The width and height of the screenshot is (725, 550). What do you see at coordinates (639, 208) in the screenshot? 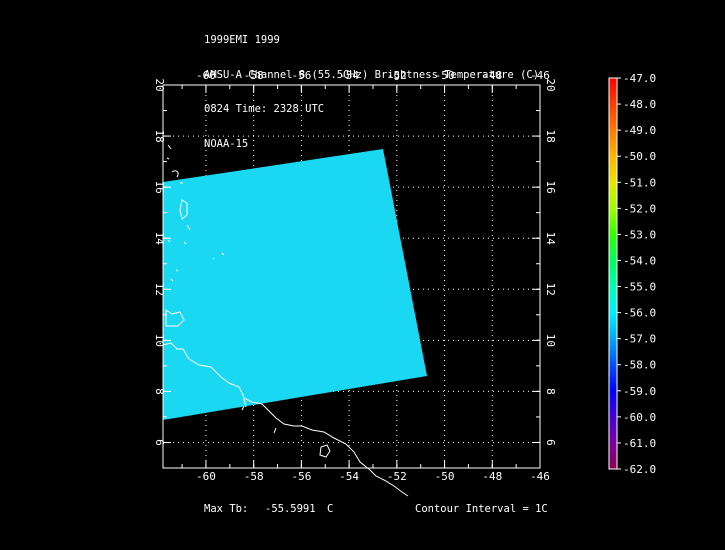
I see `colorbar-label: -52.0` at bounding box center [639, 208].